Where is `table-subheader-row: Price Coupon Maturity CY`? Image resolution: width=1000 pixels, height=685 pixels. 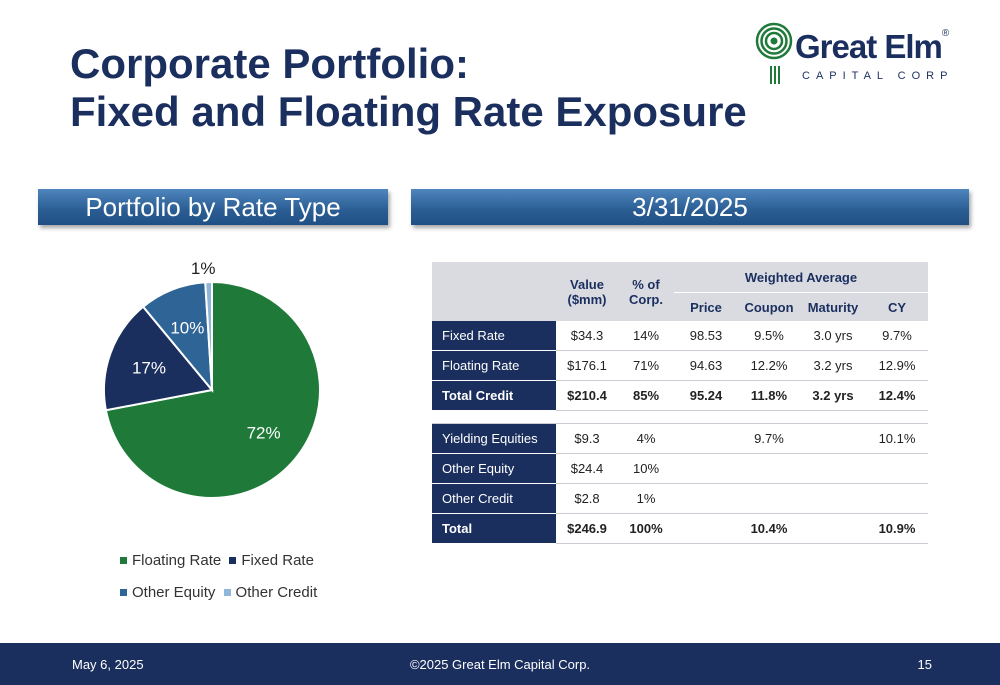
table-subheader-row: Price Coupon Maturity CY is located at coordinates (680, 306).